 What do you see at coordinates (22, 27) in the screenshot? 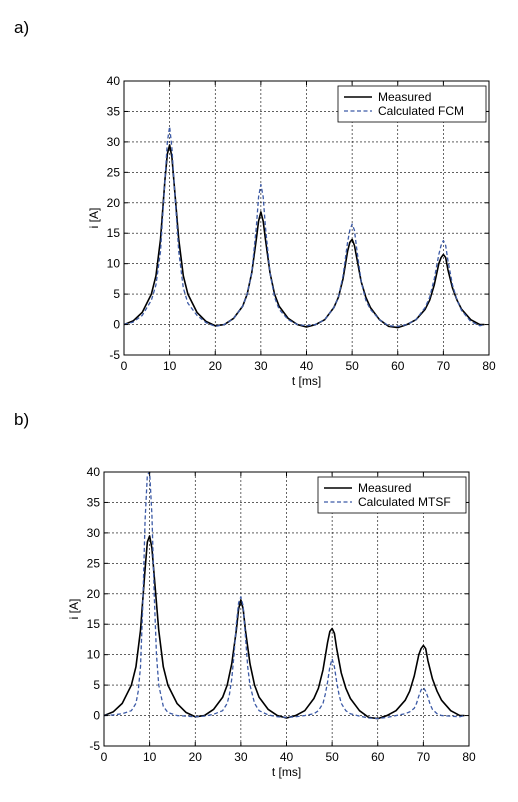
I see `panel-a-label: a)` at bounding box center [22, 27].